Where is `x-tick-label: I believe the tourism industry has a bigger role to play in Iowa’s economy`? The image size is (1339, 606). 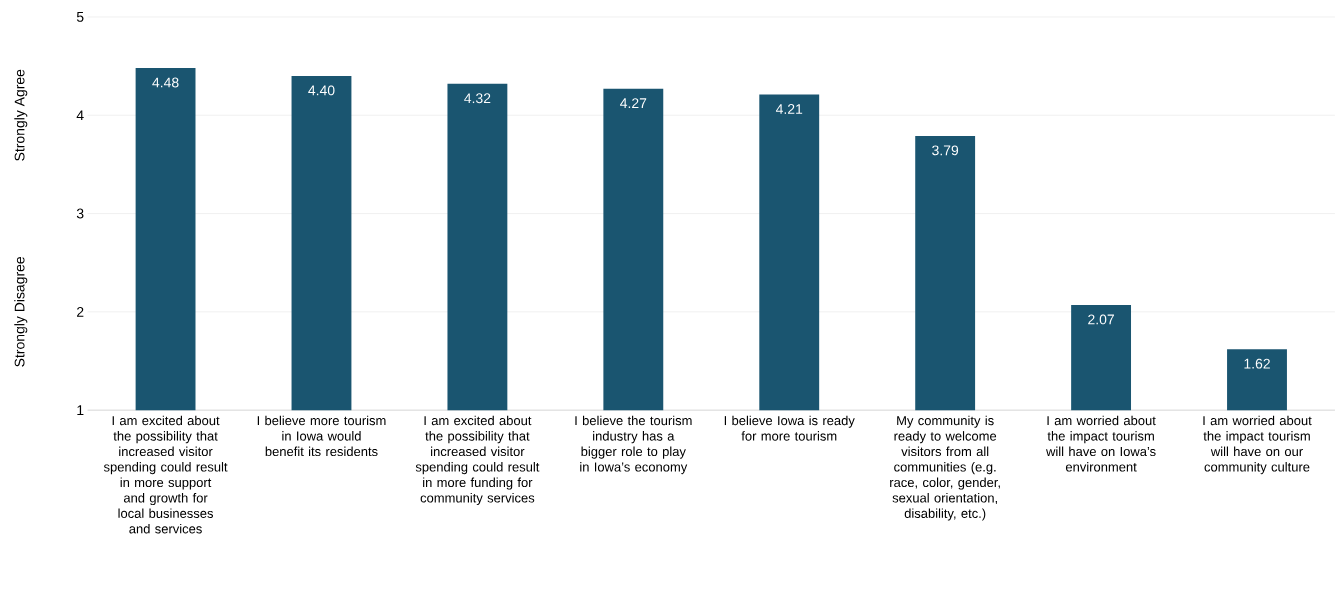
x-tick-label: I believe the tourism industry has a bigger role to play in Iowa’s economy is located at coordinates (633, 445).